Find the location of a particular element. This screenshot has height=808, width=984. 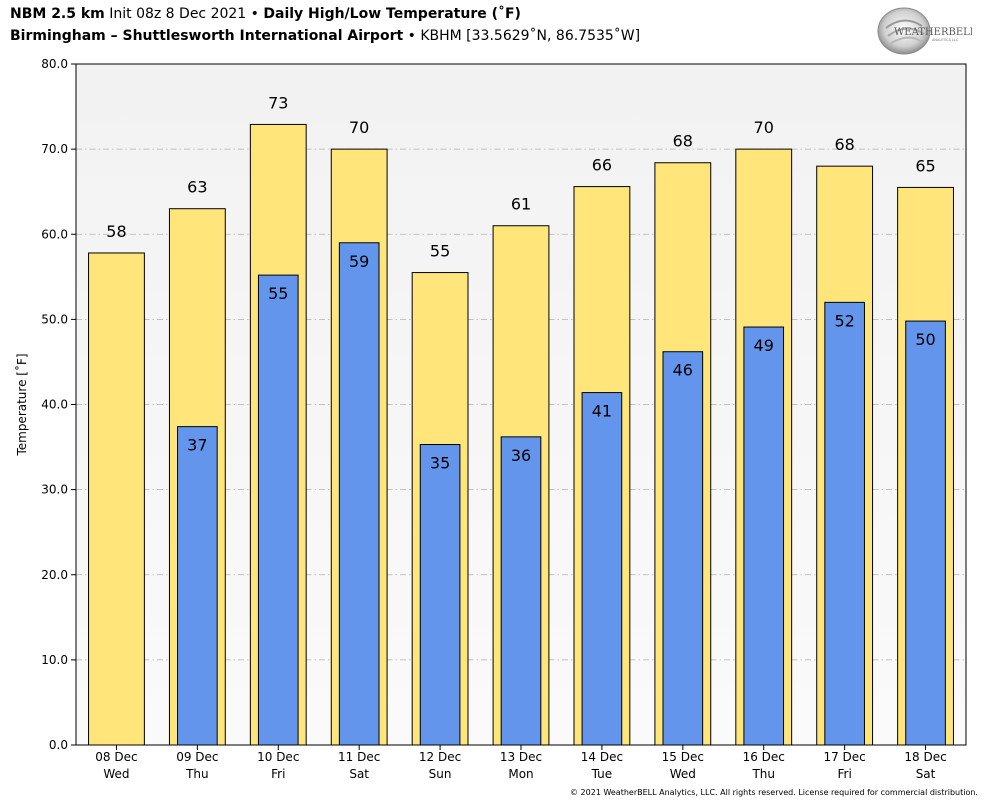

x-tick-date: 13 Dec is located at coordinates (521, 757).